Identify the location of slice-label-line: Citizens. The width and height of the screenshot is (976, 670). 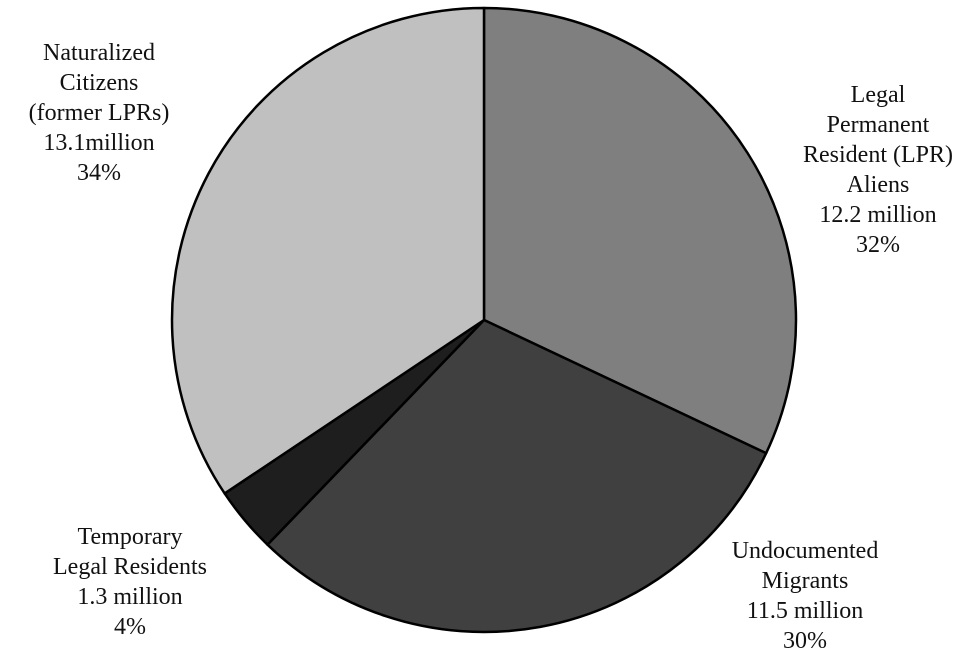
(99, 83).